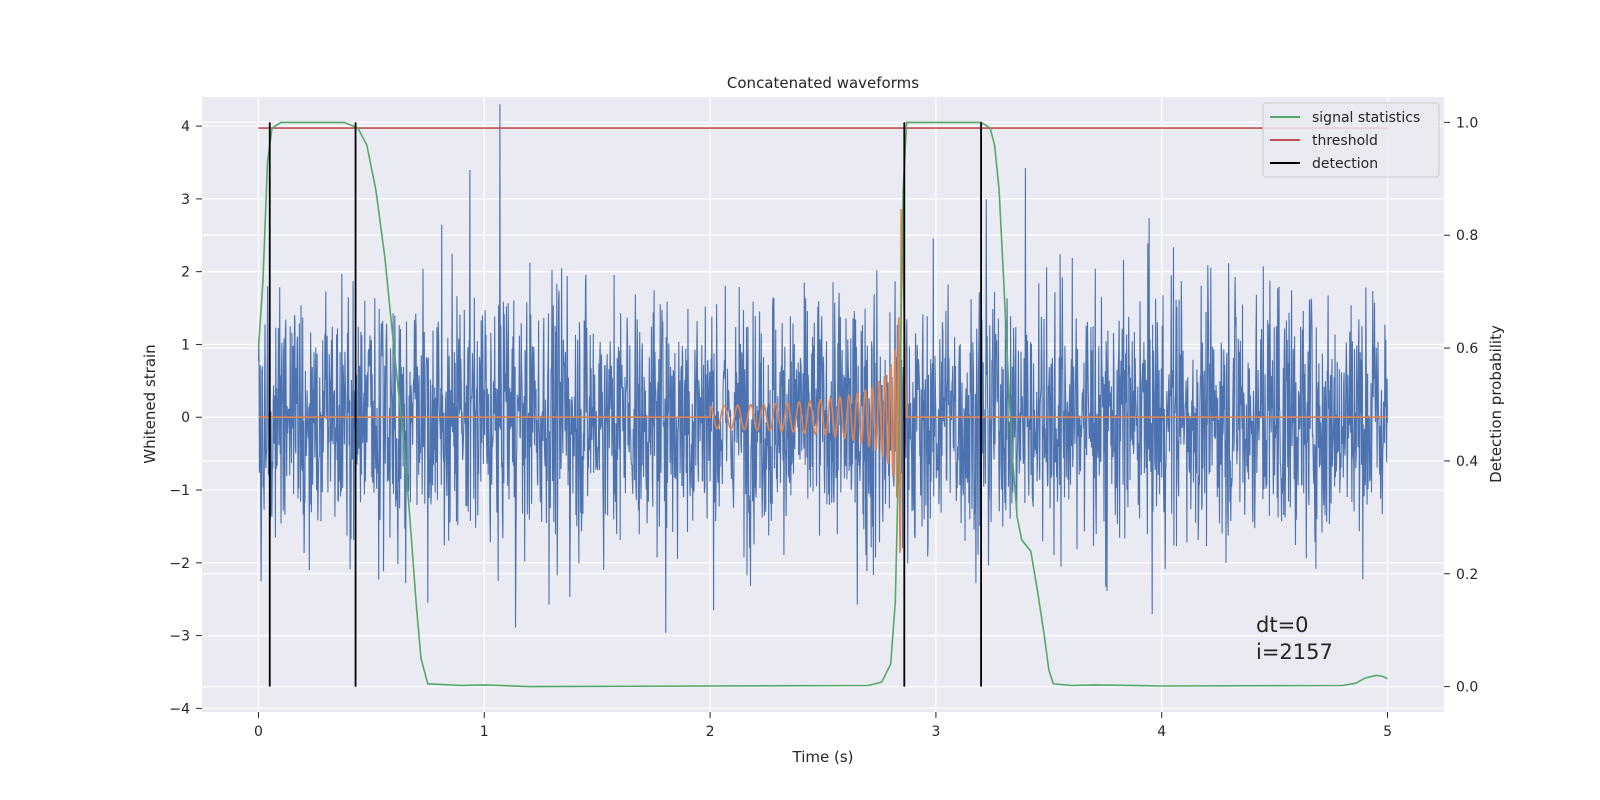  Describe the element at coordinates (1345, 164) in the screenshot. I see `legend-label-detection: detection` at that location.